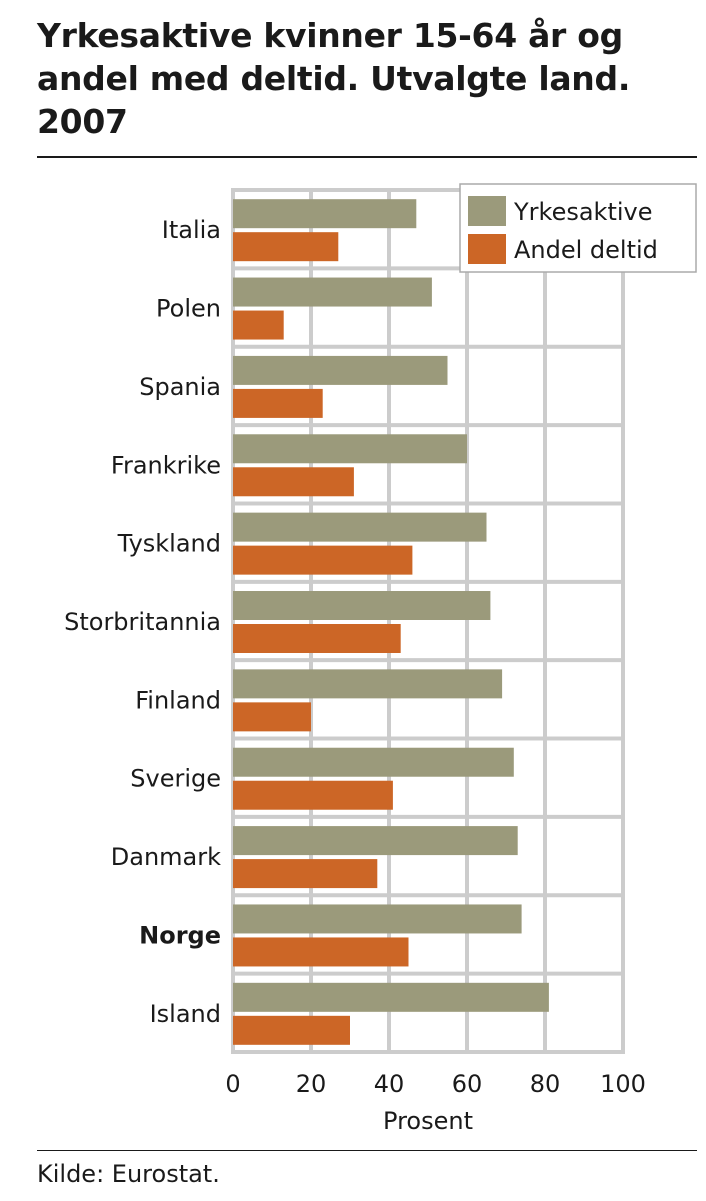  I want to click on bar-yrkesaktive-sverige, so click(373, 762).